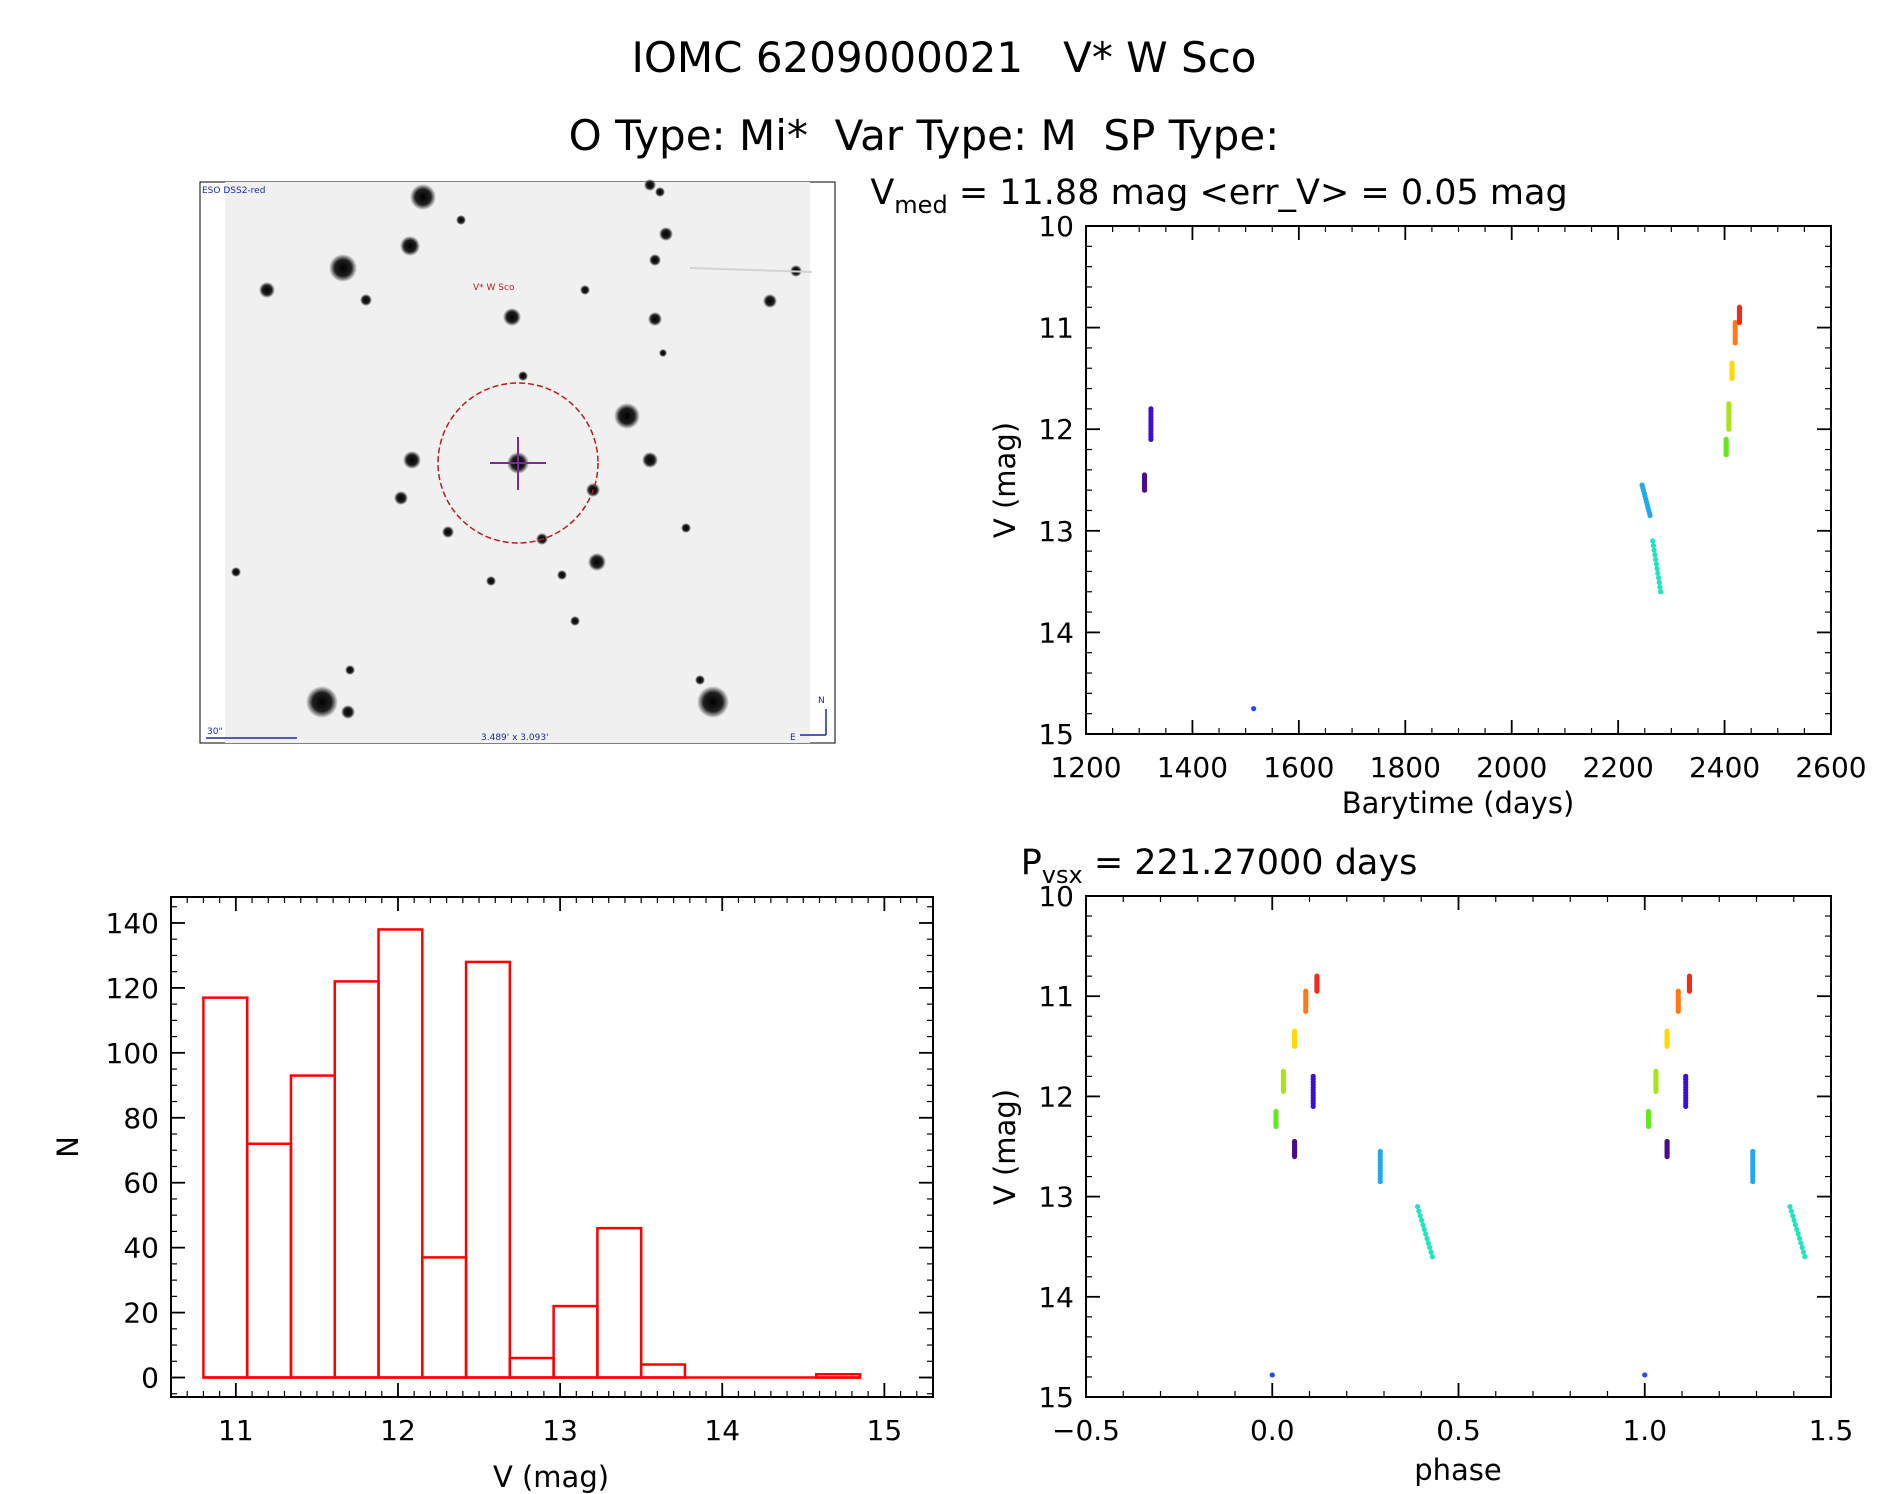  I want to click on phased-x-tick-label: 0.0, so click(1272, 1430).